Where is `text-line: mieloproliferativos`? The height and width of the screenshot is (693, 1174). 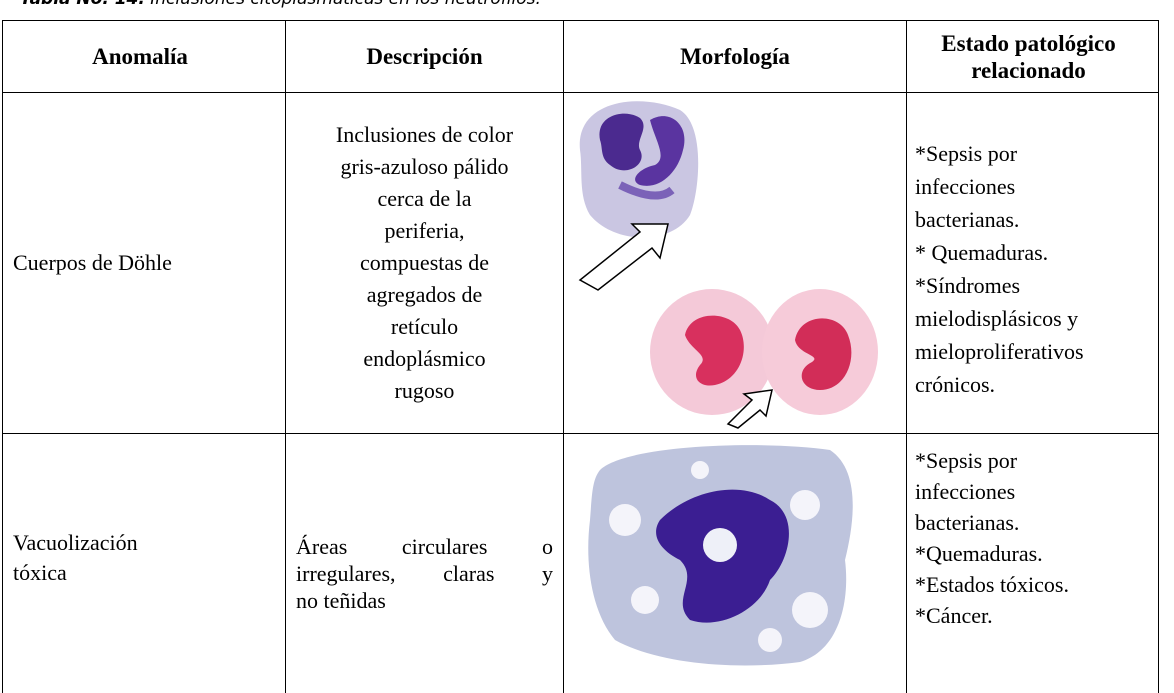
text-line: mieloproliferativos is located at coordinates (999, 351).